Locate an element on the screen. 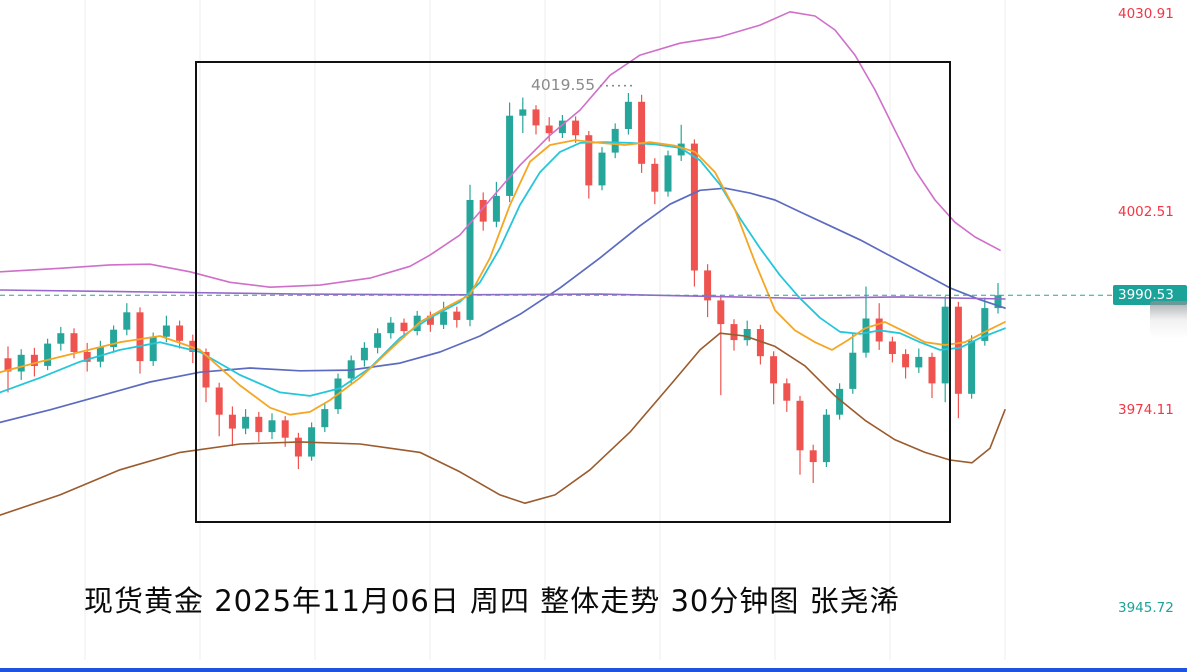 The image size is (1187, 672). bottom-window-edge is located at coordinates (593, 670).